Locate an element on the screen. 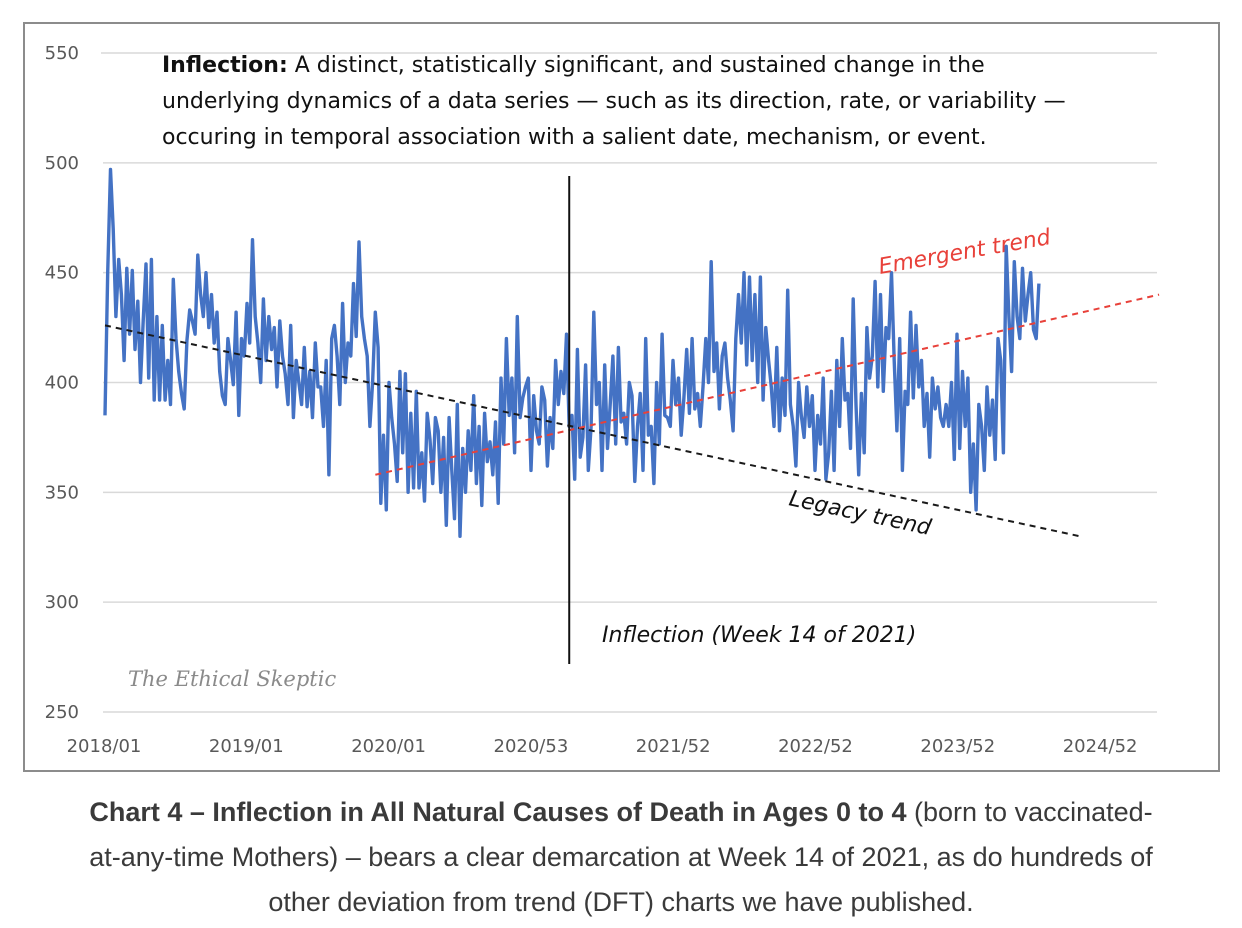 Image resolution: width=1242 pixels, height=928 pixels. emergent-trend-label: Emergent trend is located at coordinates (965, 252).